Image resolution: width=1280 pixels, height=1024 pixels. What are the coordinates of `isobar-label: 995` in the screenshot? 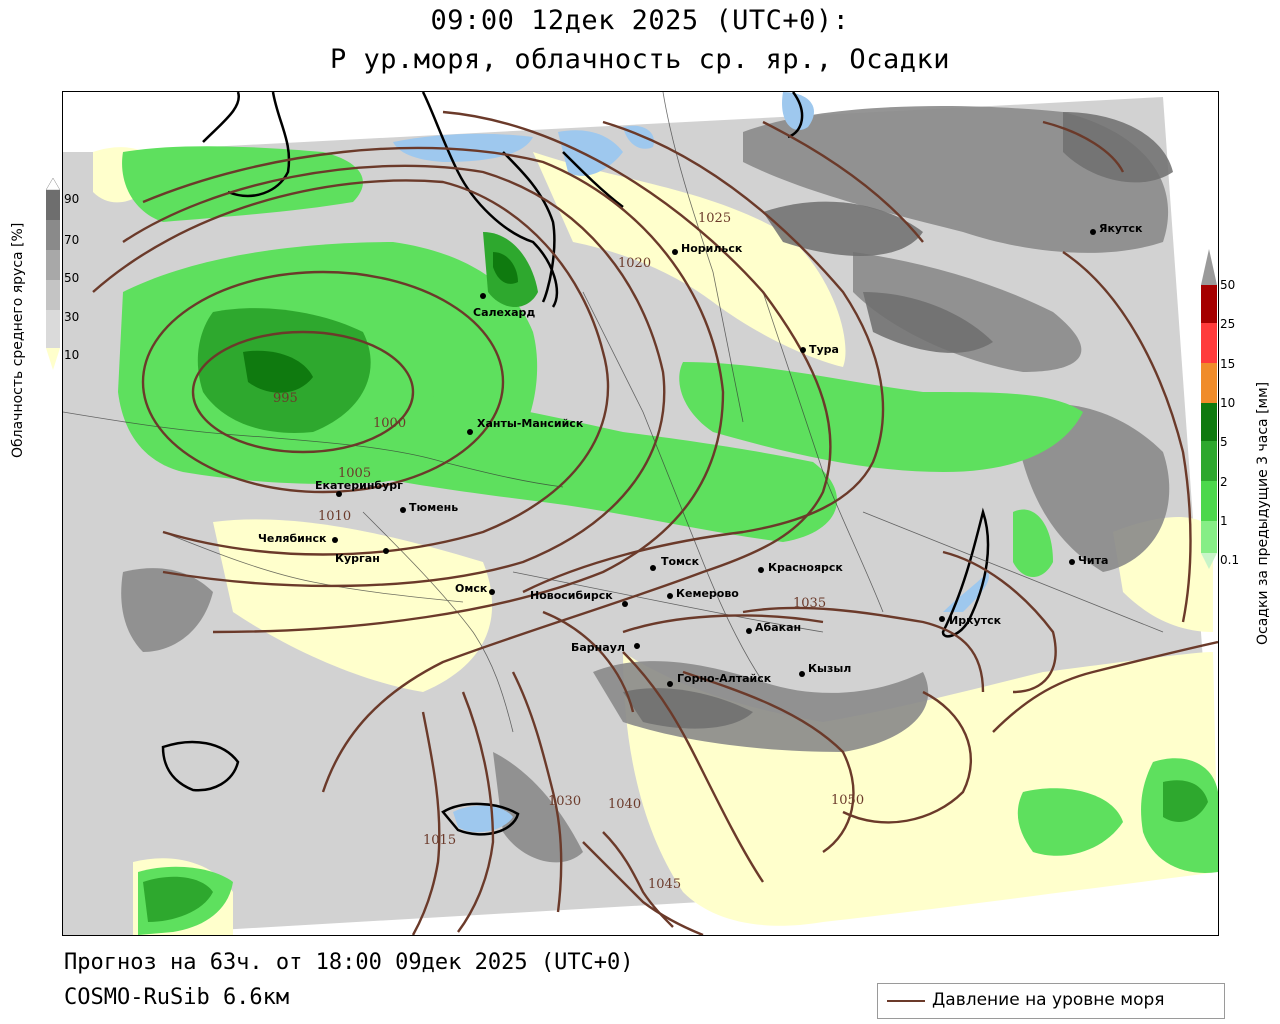 It's located at (285, 398).